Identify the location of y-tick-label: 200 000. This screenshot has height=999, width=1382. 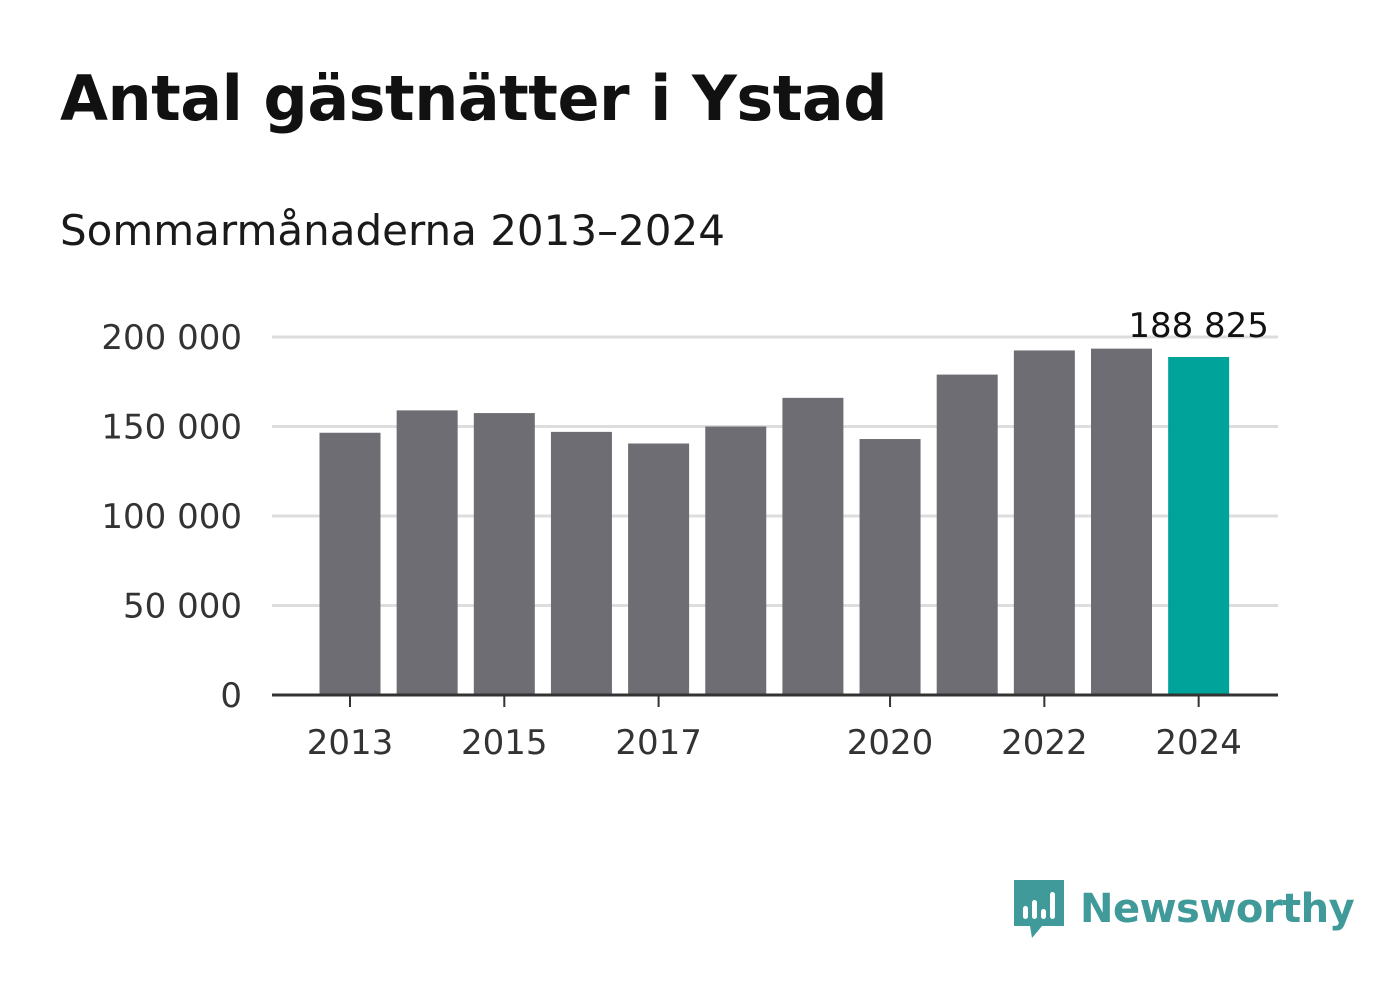
(171, 338).